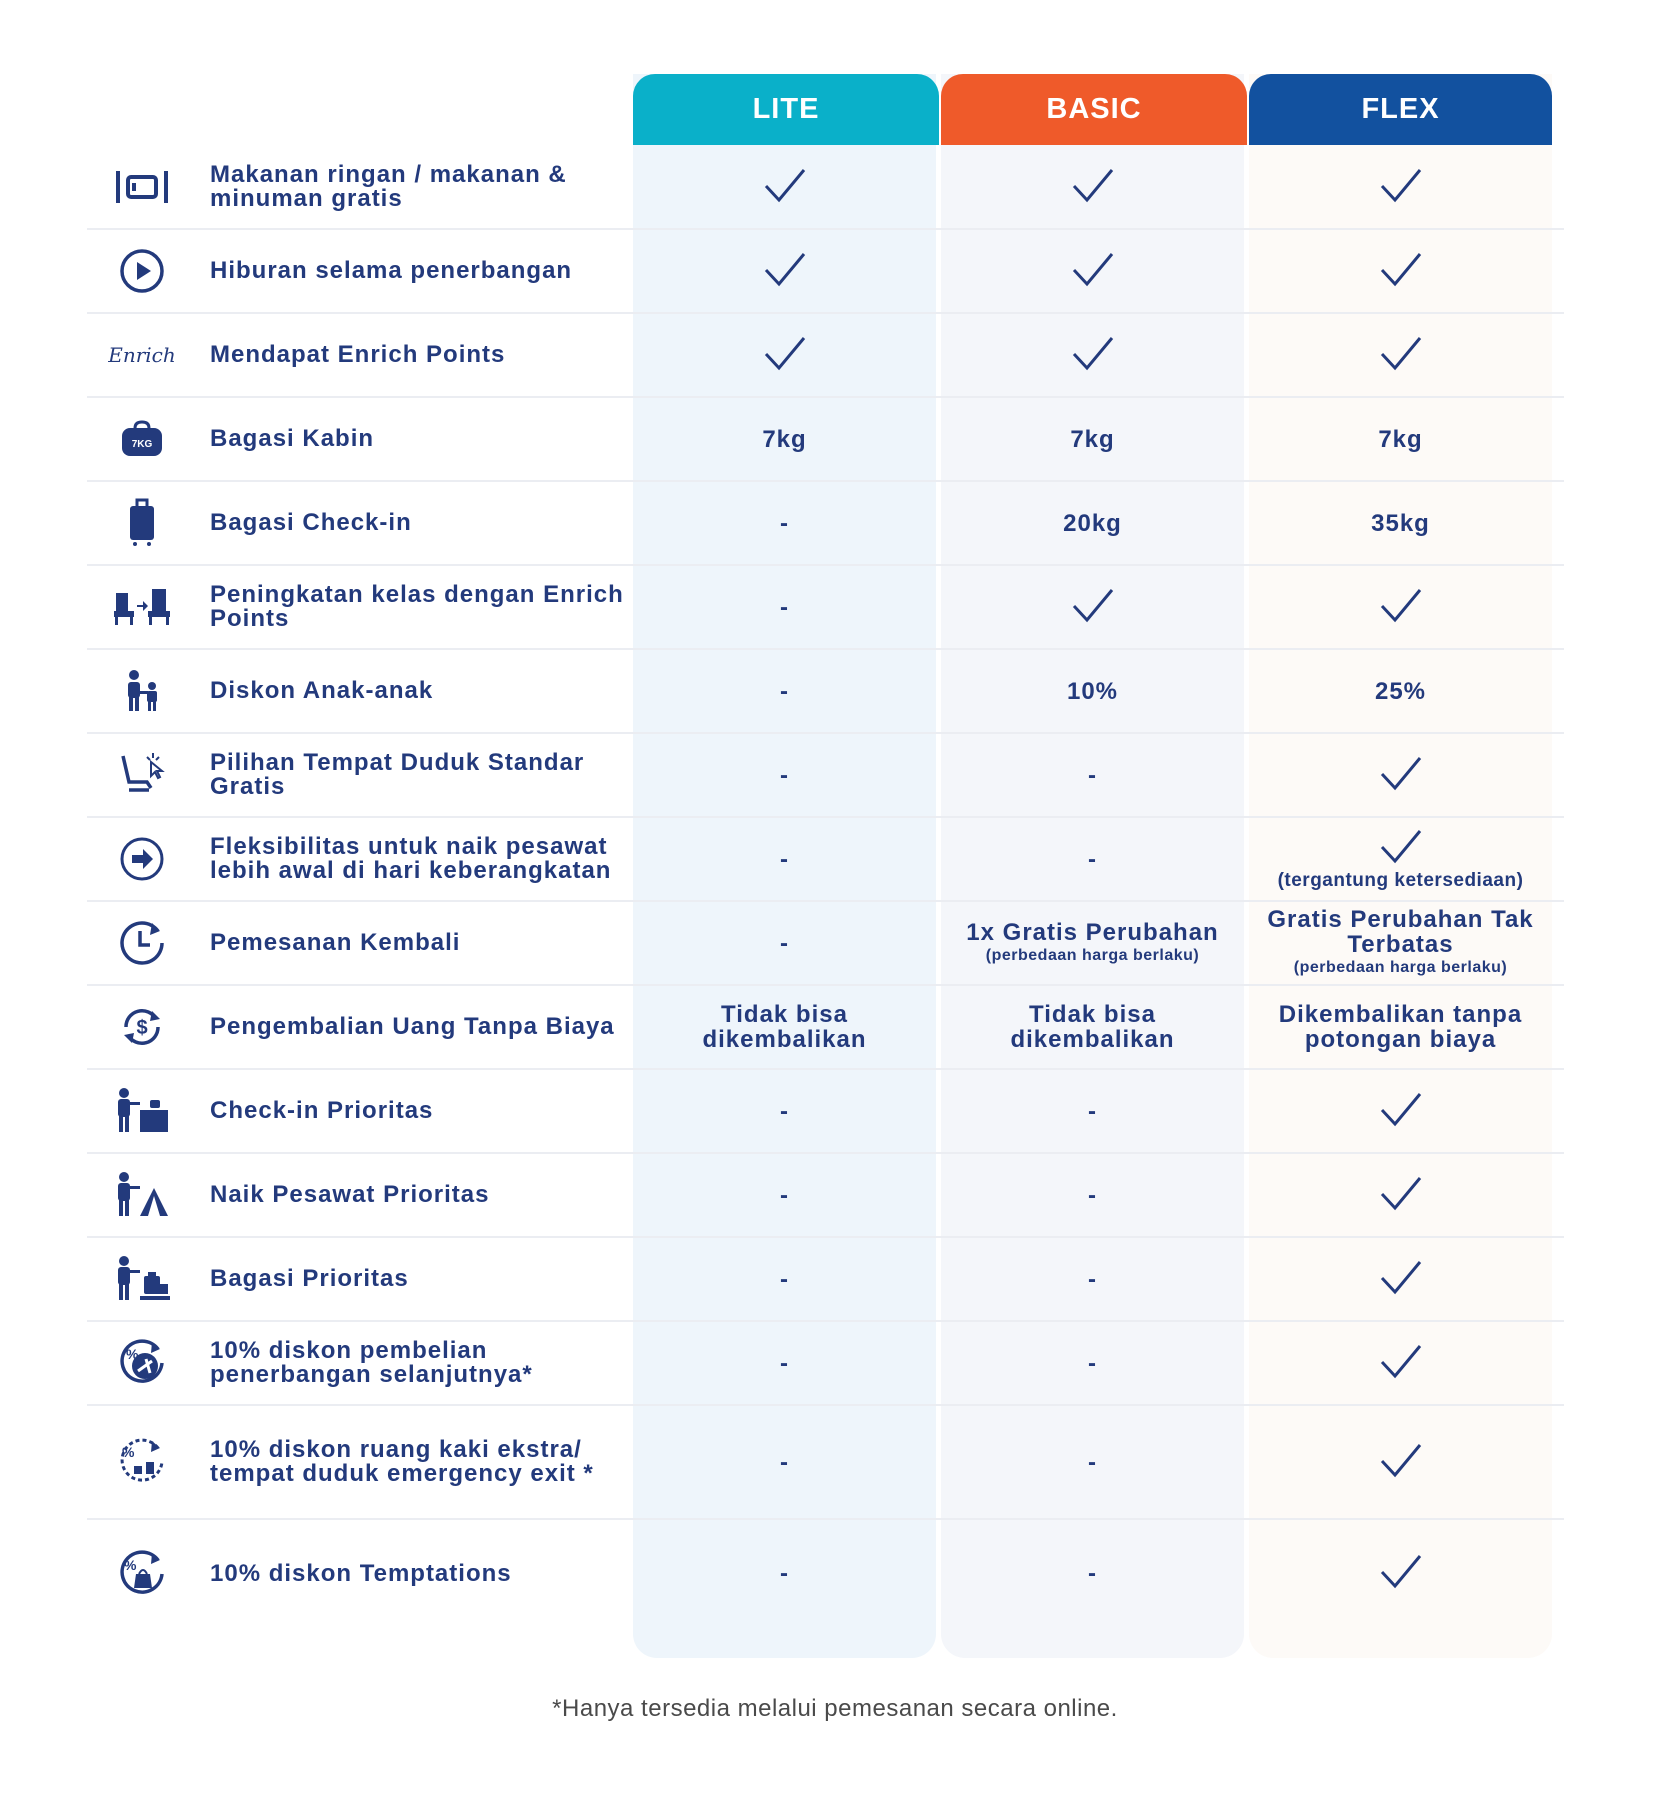 This screenshot has height=1800, width=1670. What do you see at coordinates (397, 774) in the screenshot?
I see `feature-label: Pilihan Tempat Duduk Standar Gratis` at bounding box center [397, 774].